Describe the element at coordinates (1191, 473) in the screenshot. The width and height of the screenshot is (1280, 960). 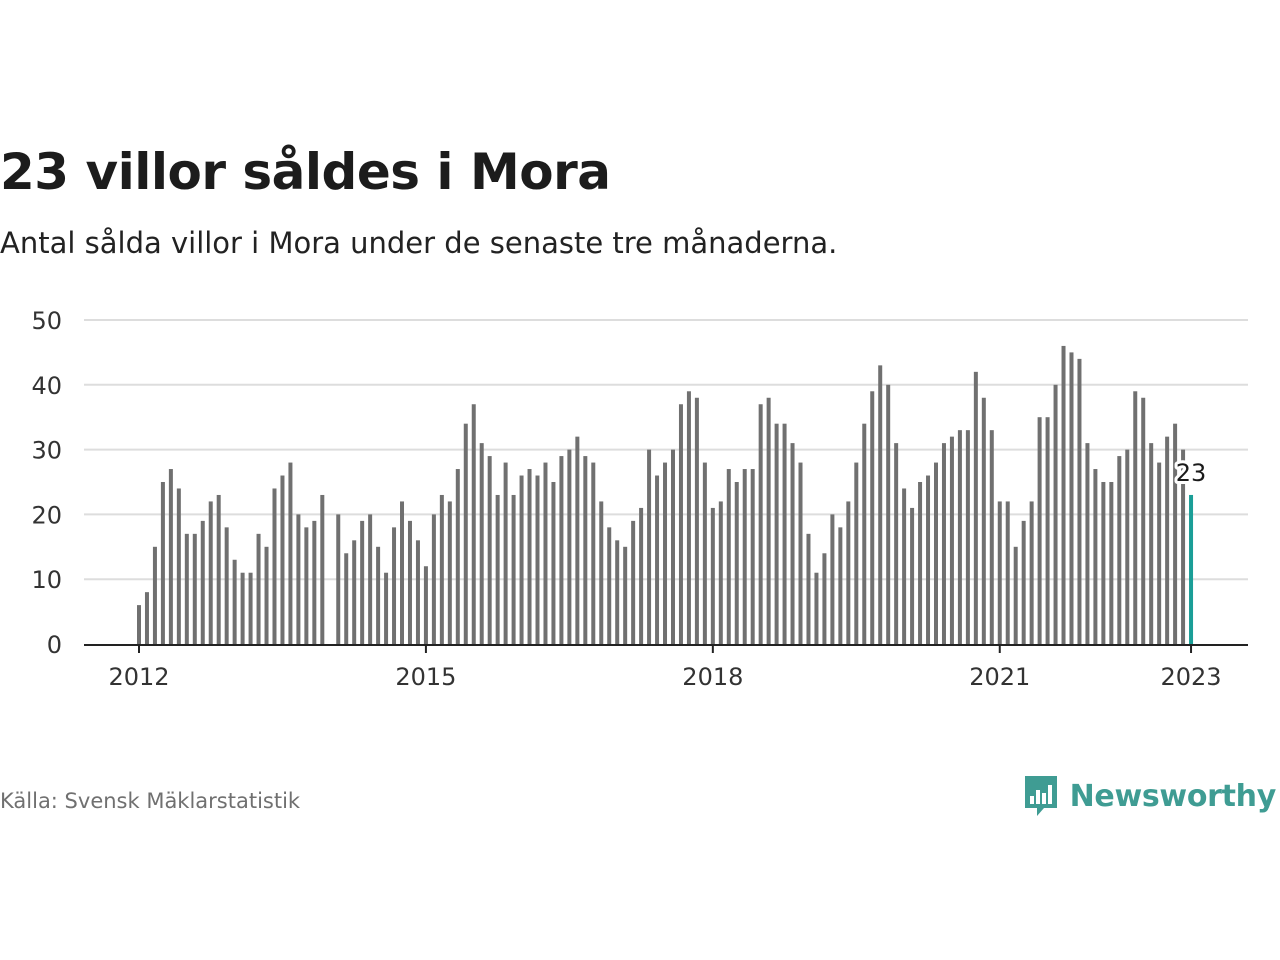
I see `highlight-value-label: 23` at that location.